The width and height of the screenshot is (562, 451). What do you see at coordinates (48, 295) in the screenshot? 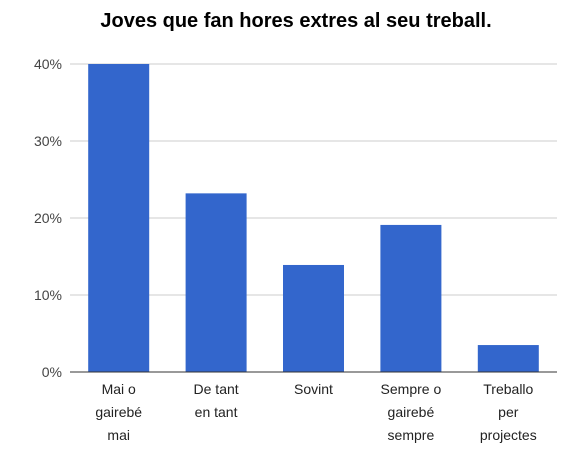
I see `y-tick-label: 10%` at bounding box center [48, 295].